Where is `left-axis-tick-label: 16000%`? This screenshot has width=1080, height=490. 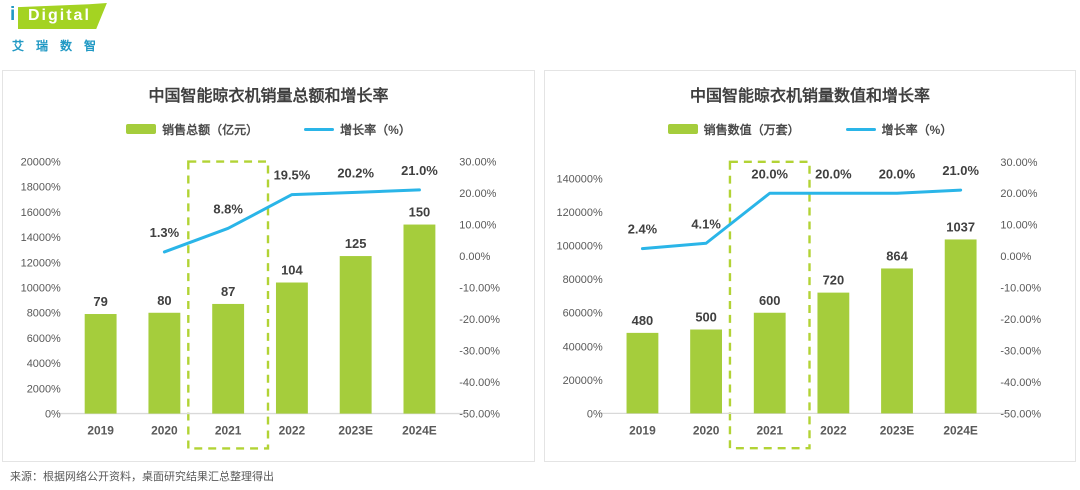
left-axis-tick-label: 16000% is located at coordinates (41, 213).